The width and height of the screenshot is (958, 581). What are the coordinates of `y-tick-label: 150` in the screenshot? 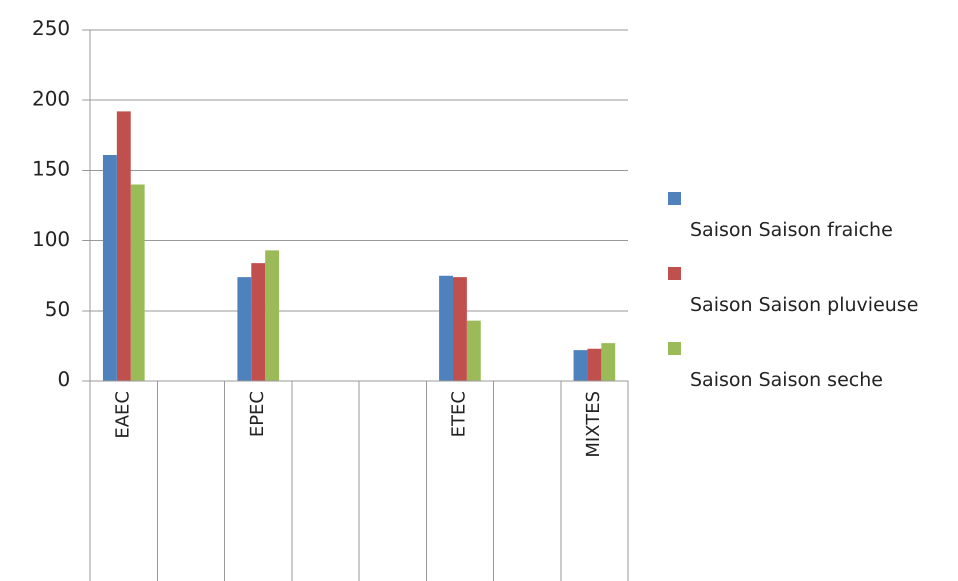 It's located at (51, 168).